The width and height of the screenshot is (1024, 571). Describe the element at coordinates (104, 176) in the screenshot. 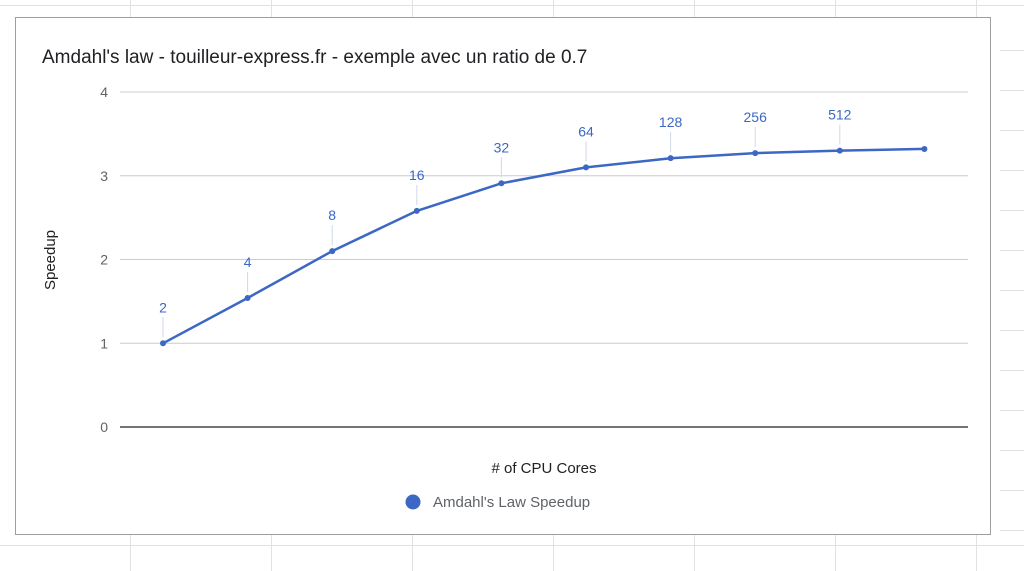

I see `y-tick-label: 3` at that location.